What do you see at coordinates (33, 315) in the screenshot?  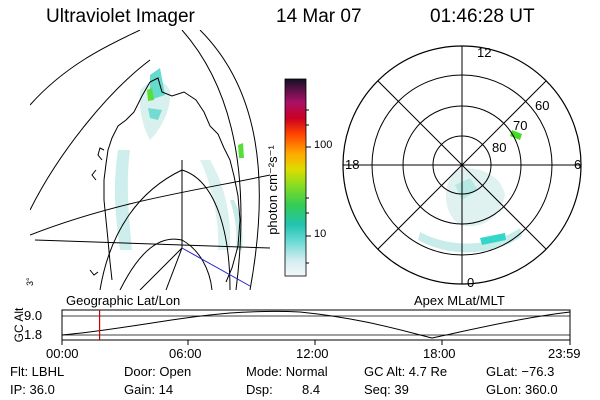 I see `strip-y-max: 9.0` at bounding box center [33, 315].